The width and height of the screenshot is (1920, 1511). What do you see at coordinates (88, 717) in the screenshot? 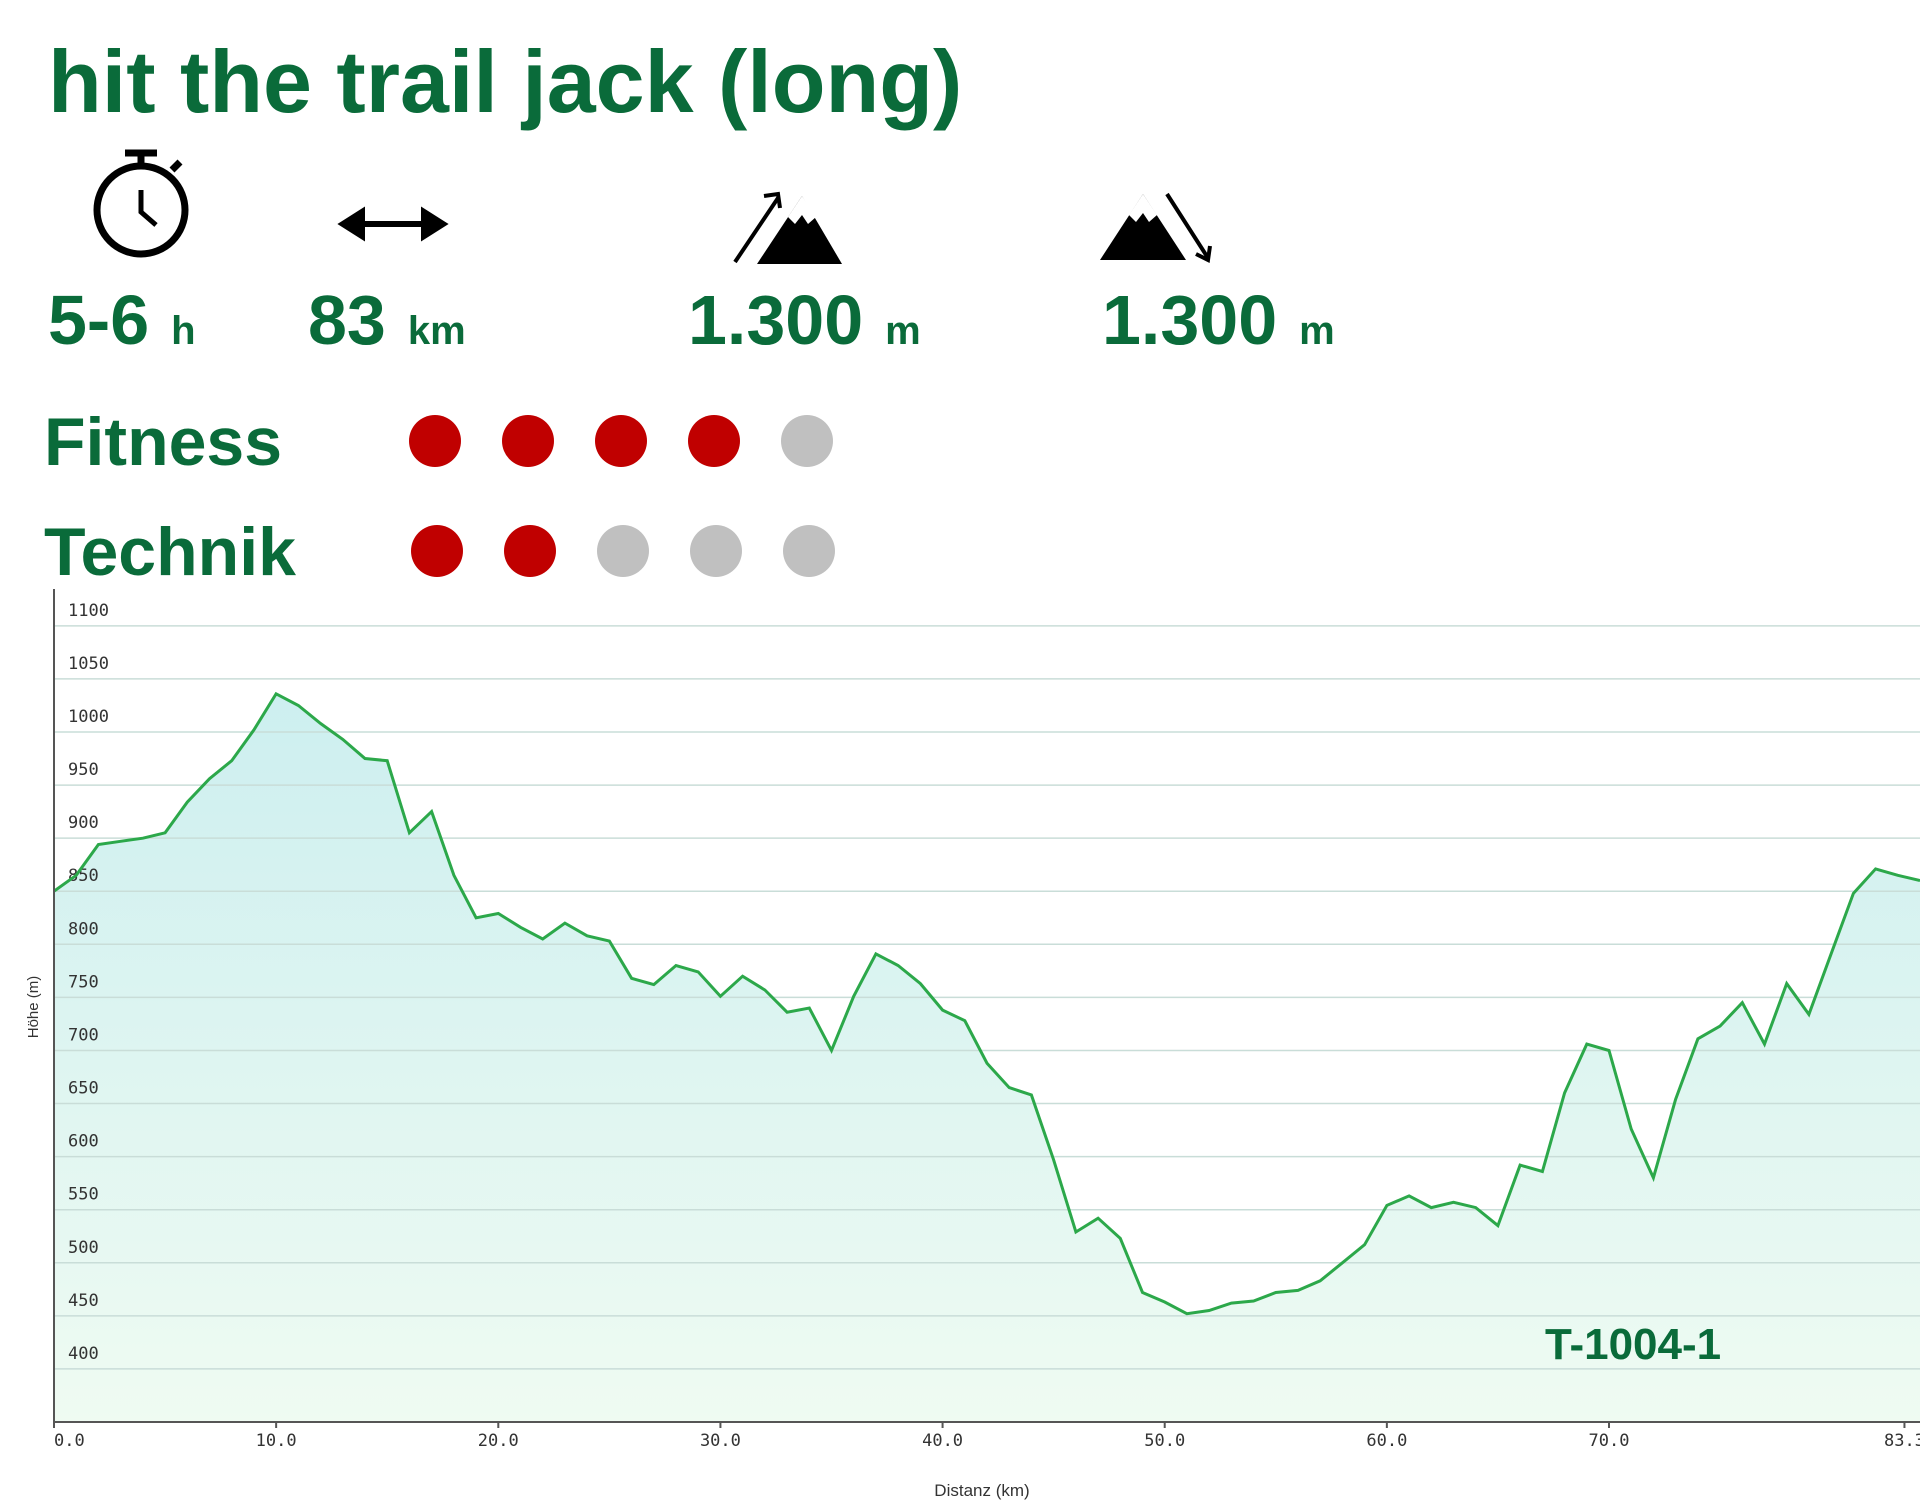
I see `y-tick-label: 1000` at bounding box center [88, 717].